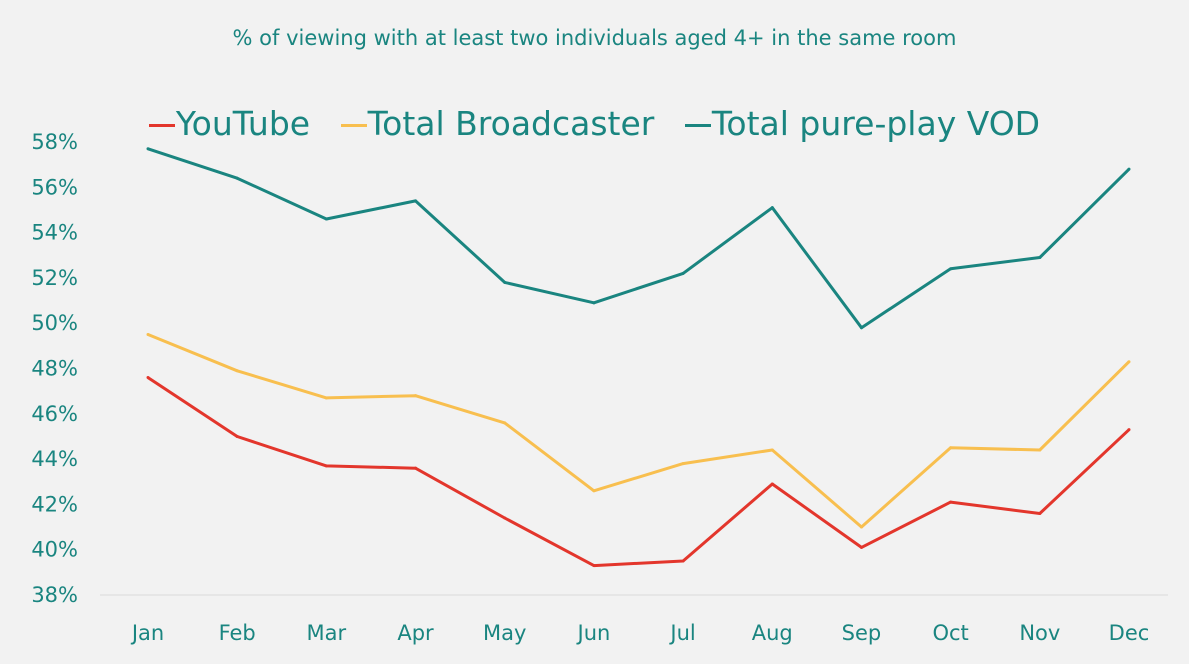  I want to click on legend-label: Total Broadcaster, so click(511, 123).